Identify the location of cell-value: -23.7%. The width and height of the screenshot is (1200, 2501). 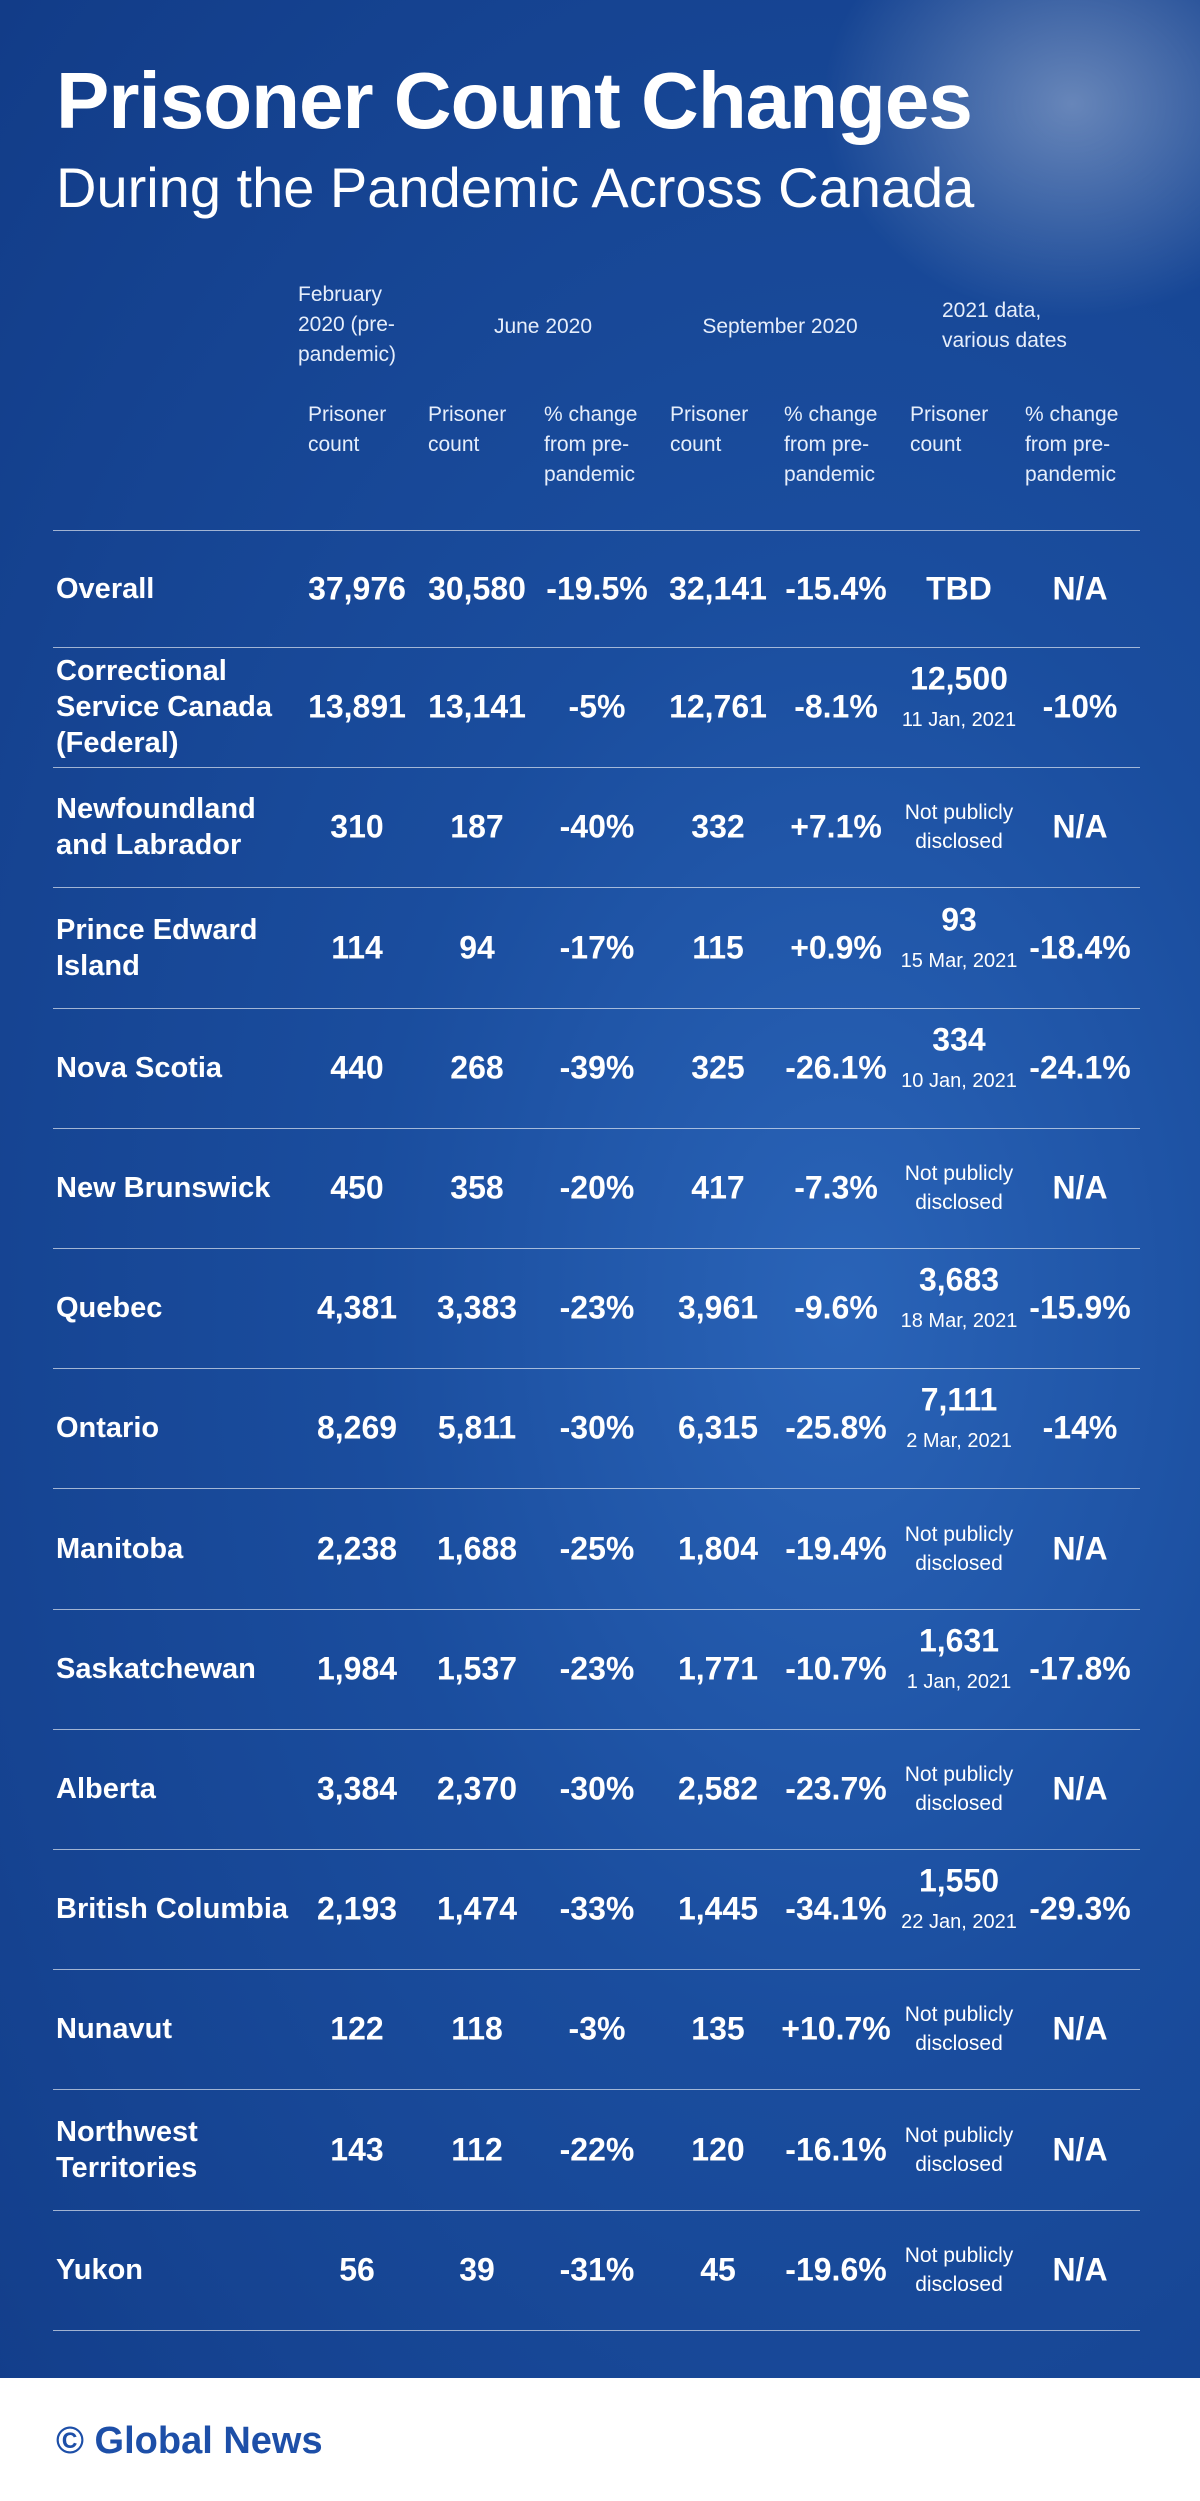
(836, 1788).